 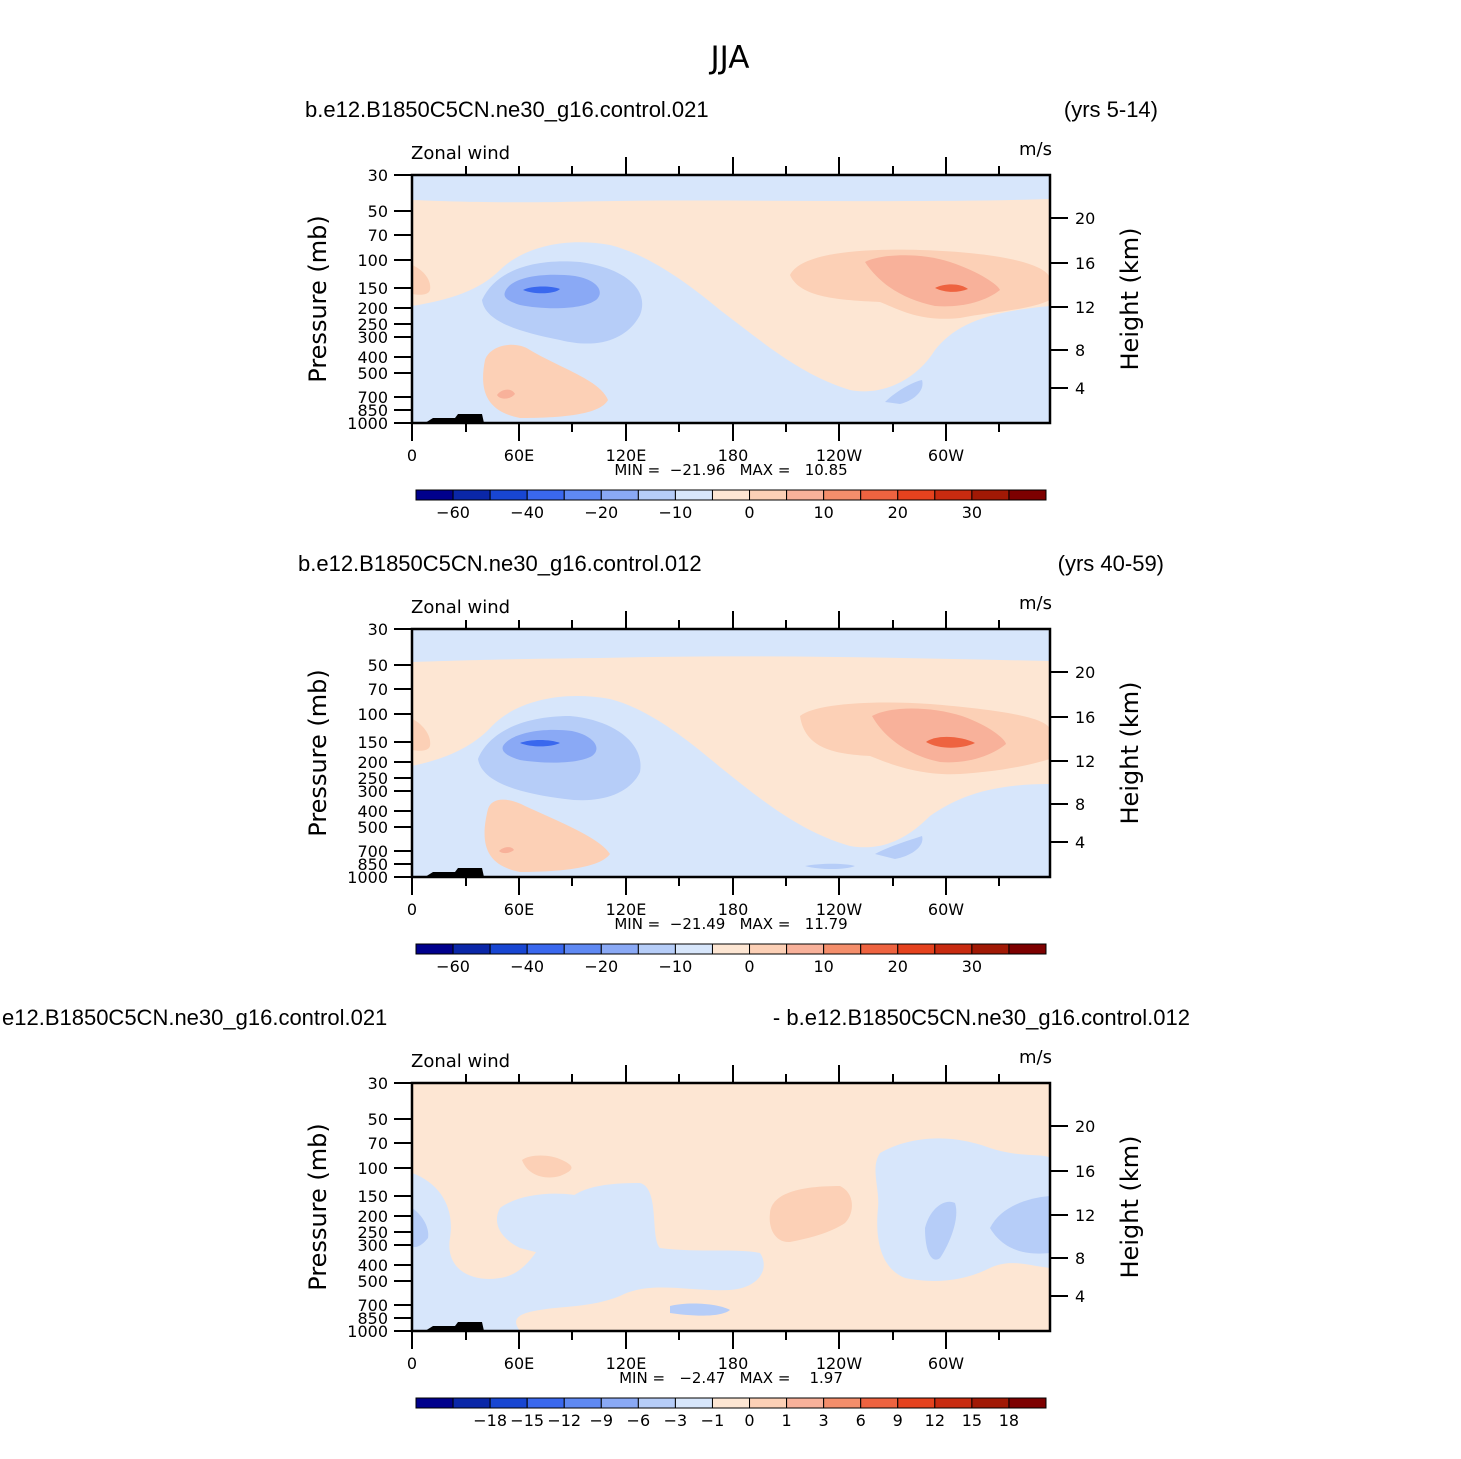 I want to click on panel-left-title: b.e12.B1850C5CN.ne30_g16.control.012, so click(x=500, y=563).